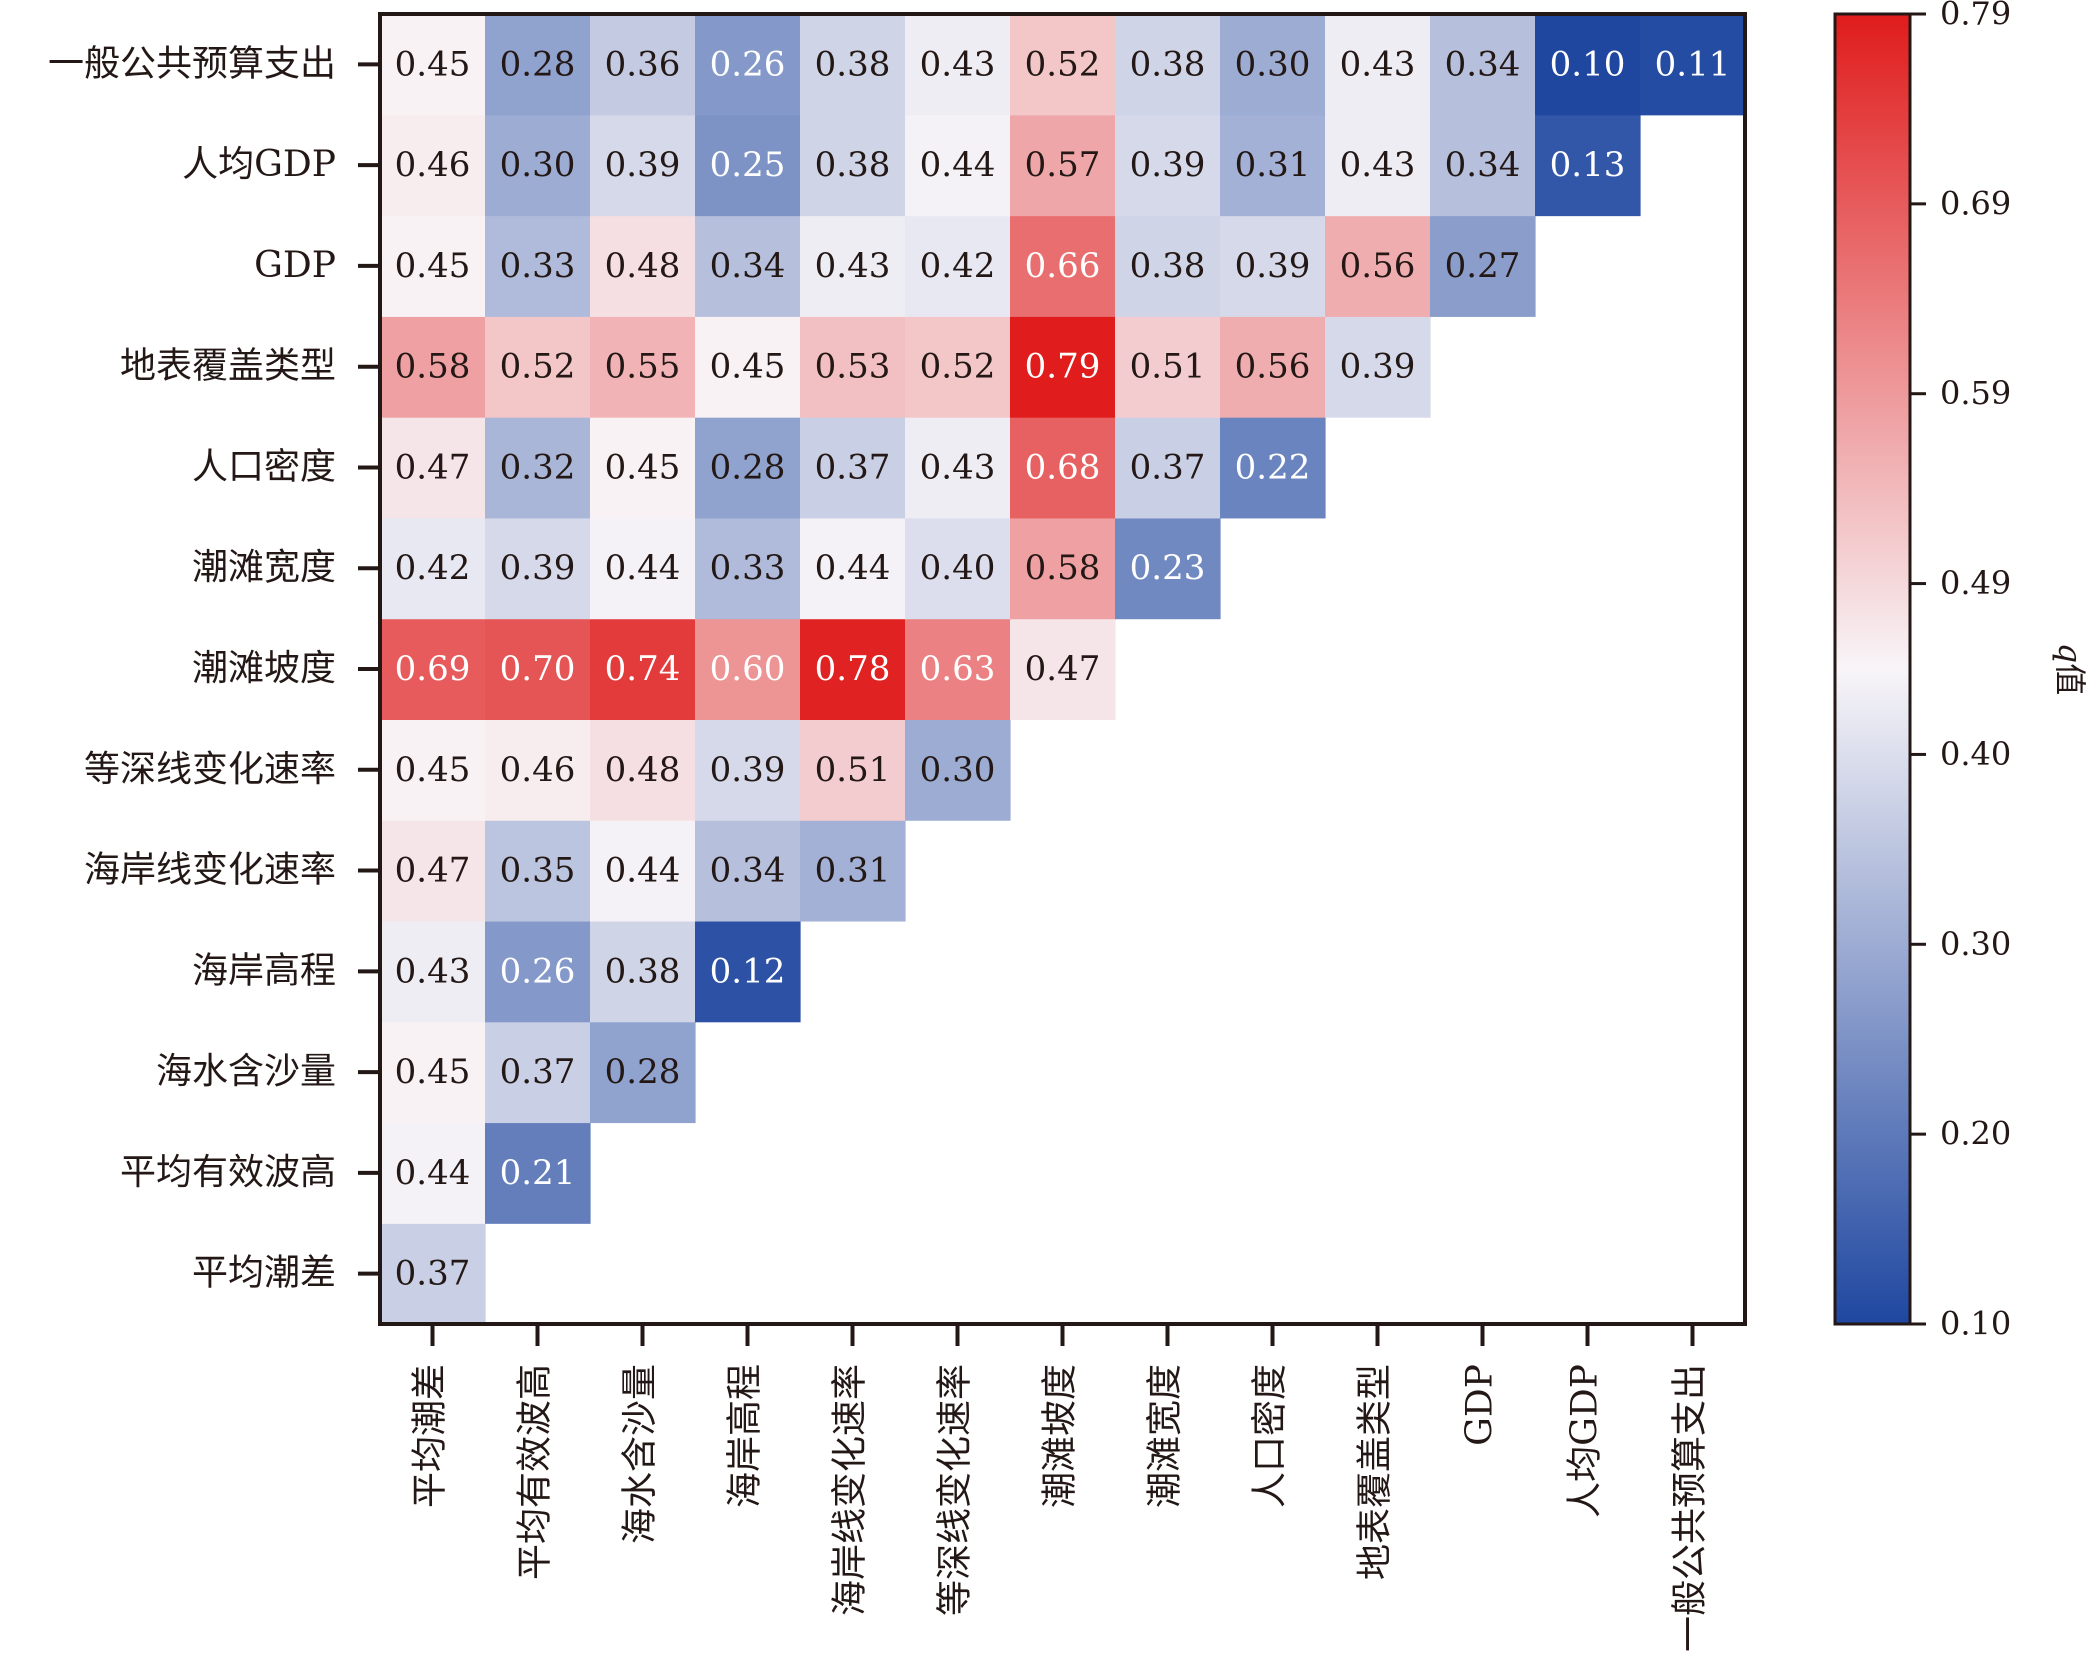 Image resolution: width=2091 pixels, height=1678 pixels. Describe the element at coordinates (1975, 583) in the screenshot. I see `colorbar-tick-label: 0.49` at that location.